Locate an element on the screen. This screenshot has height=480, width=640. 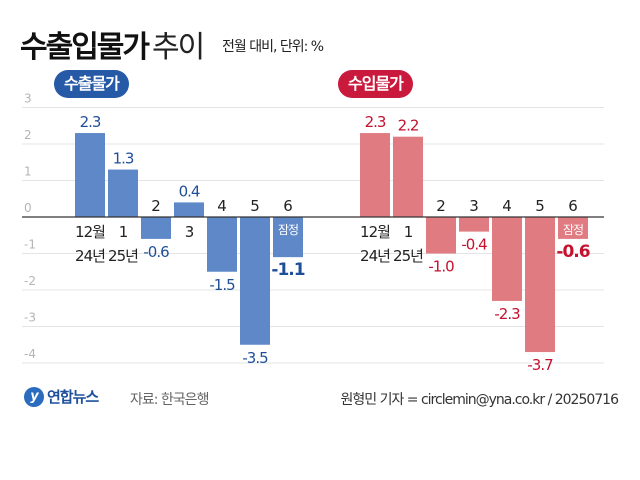
value-label: 1.3 is located at coordinates (123, 159).